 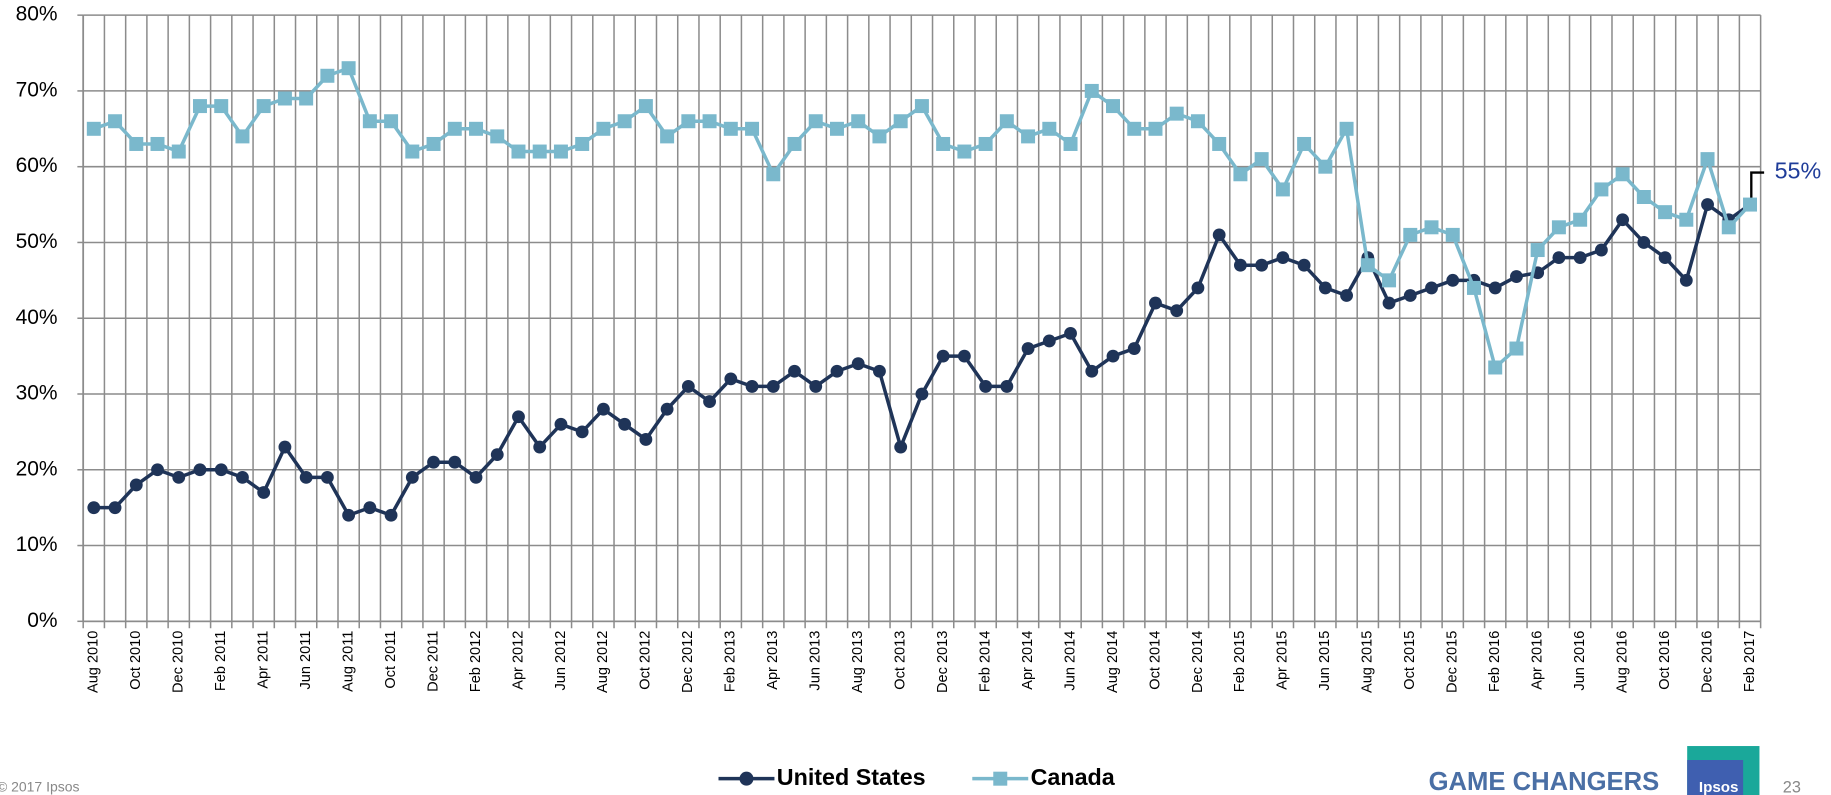 I want to click on x-tick-label: Oct 2013, so click(x=901, y=660).